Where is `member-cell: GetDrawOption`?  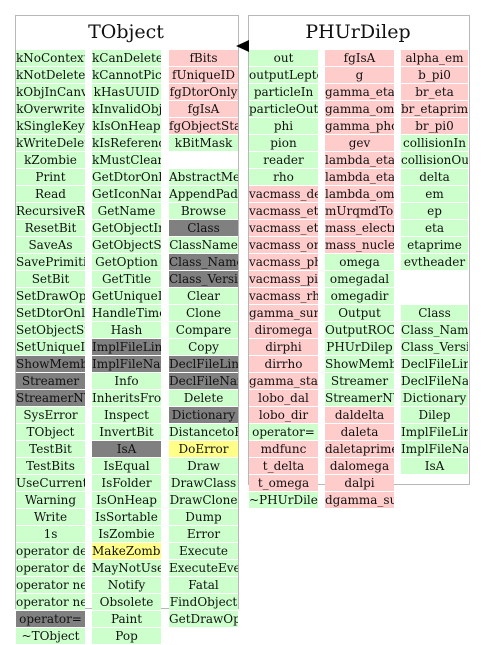 member-cell: GetDrawOption is located at coordinates (203, 619).